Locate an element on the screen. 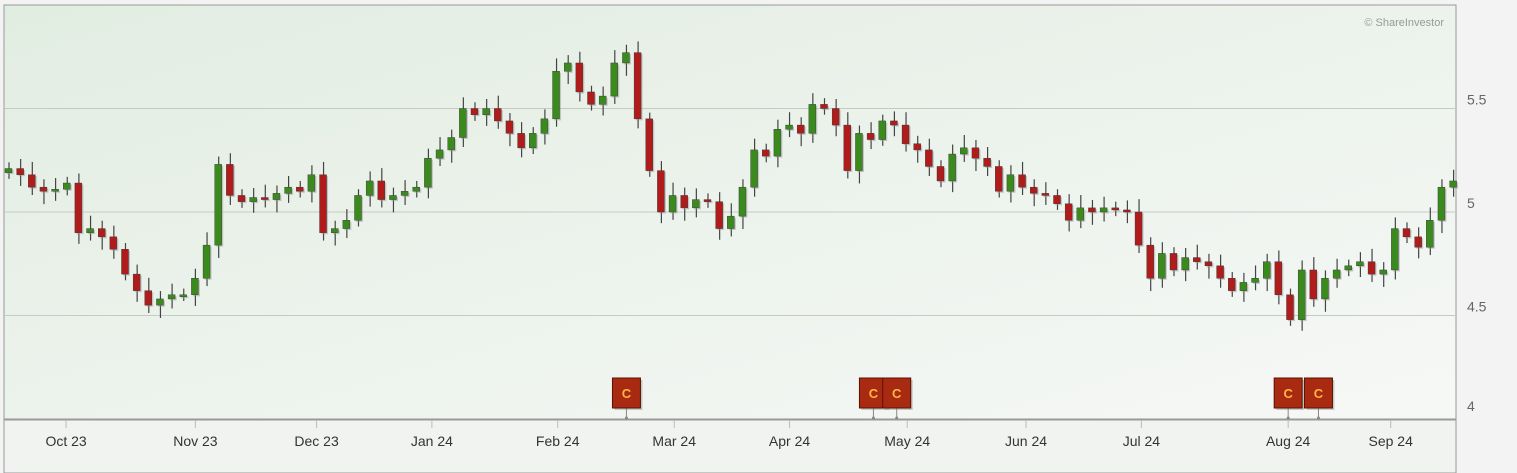 This screenshot has width=1517, height=473. x-axis-area is located at coordinates (730, 446).